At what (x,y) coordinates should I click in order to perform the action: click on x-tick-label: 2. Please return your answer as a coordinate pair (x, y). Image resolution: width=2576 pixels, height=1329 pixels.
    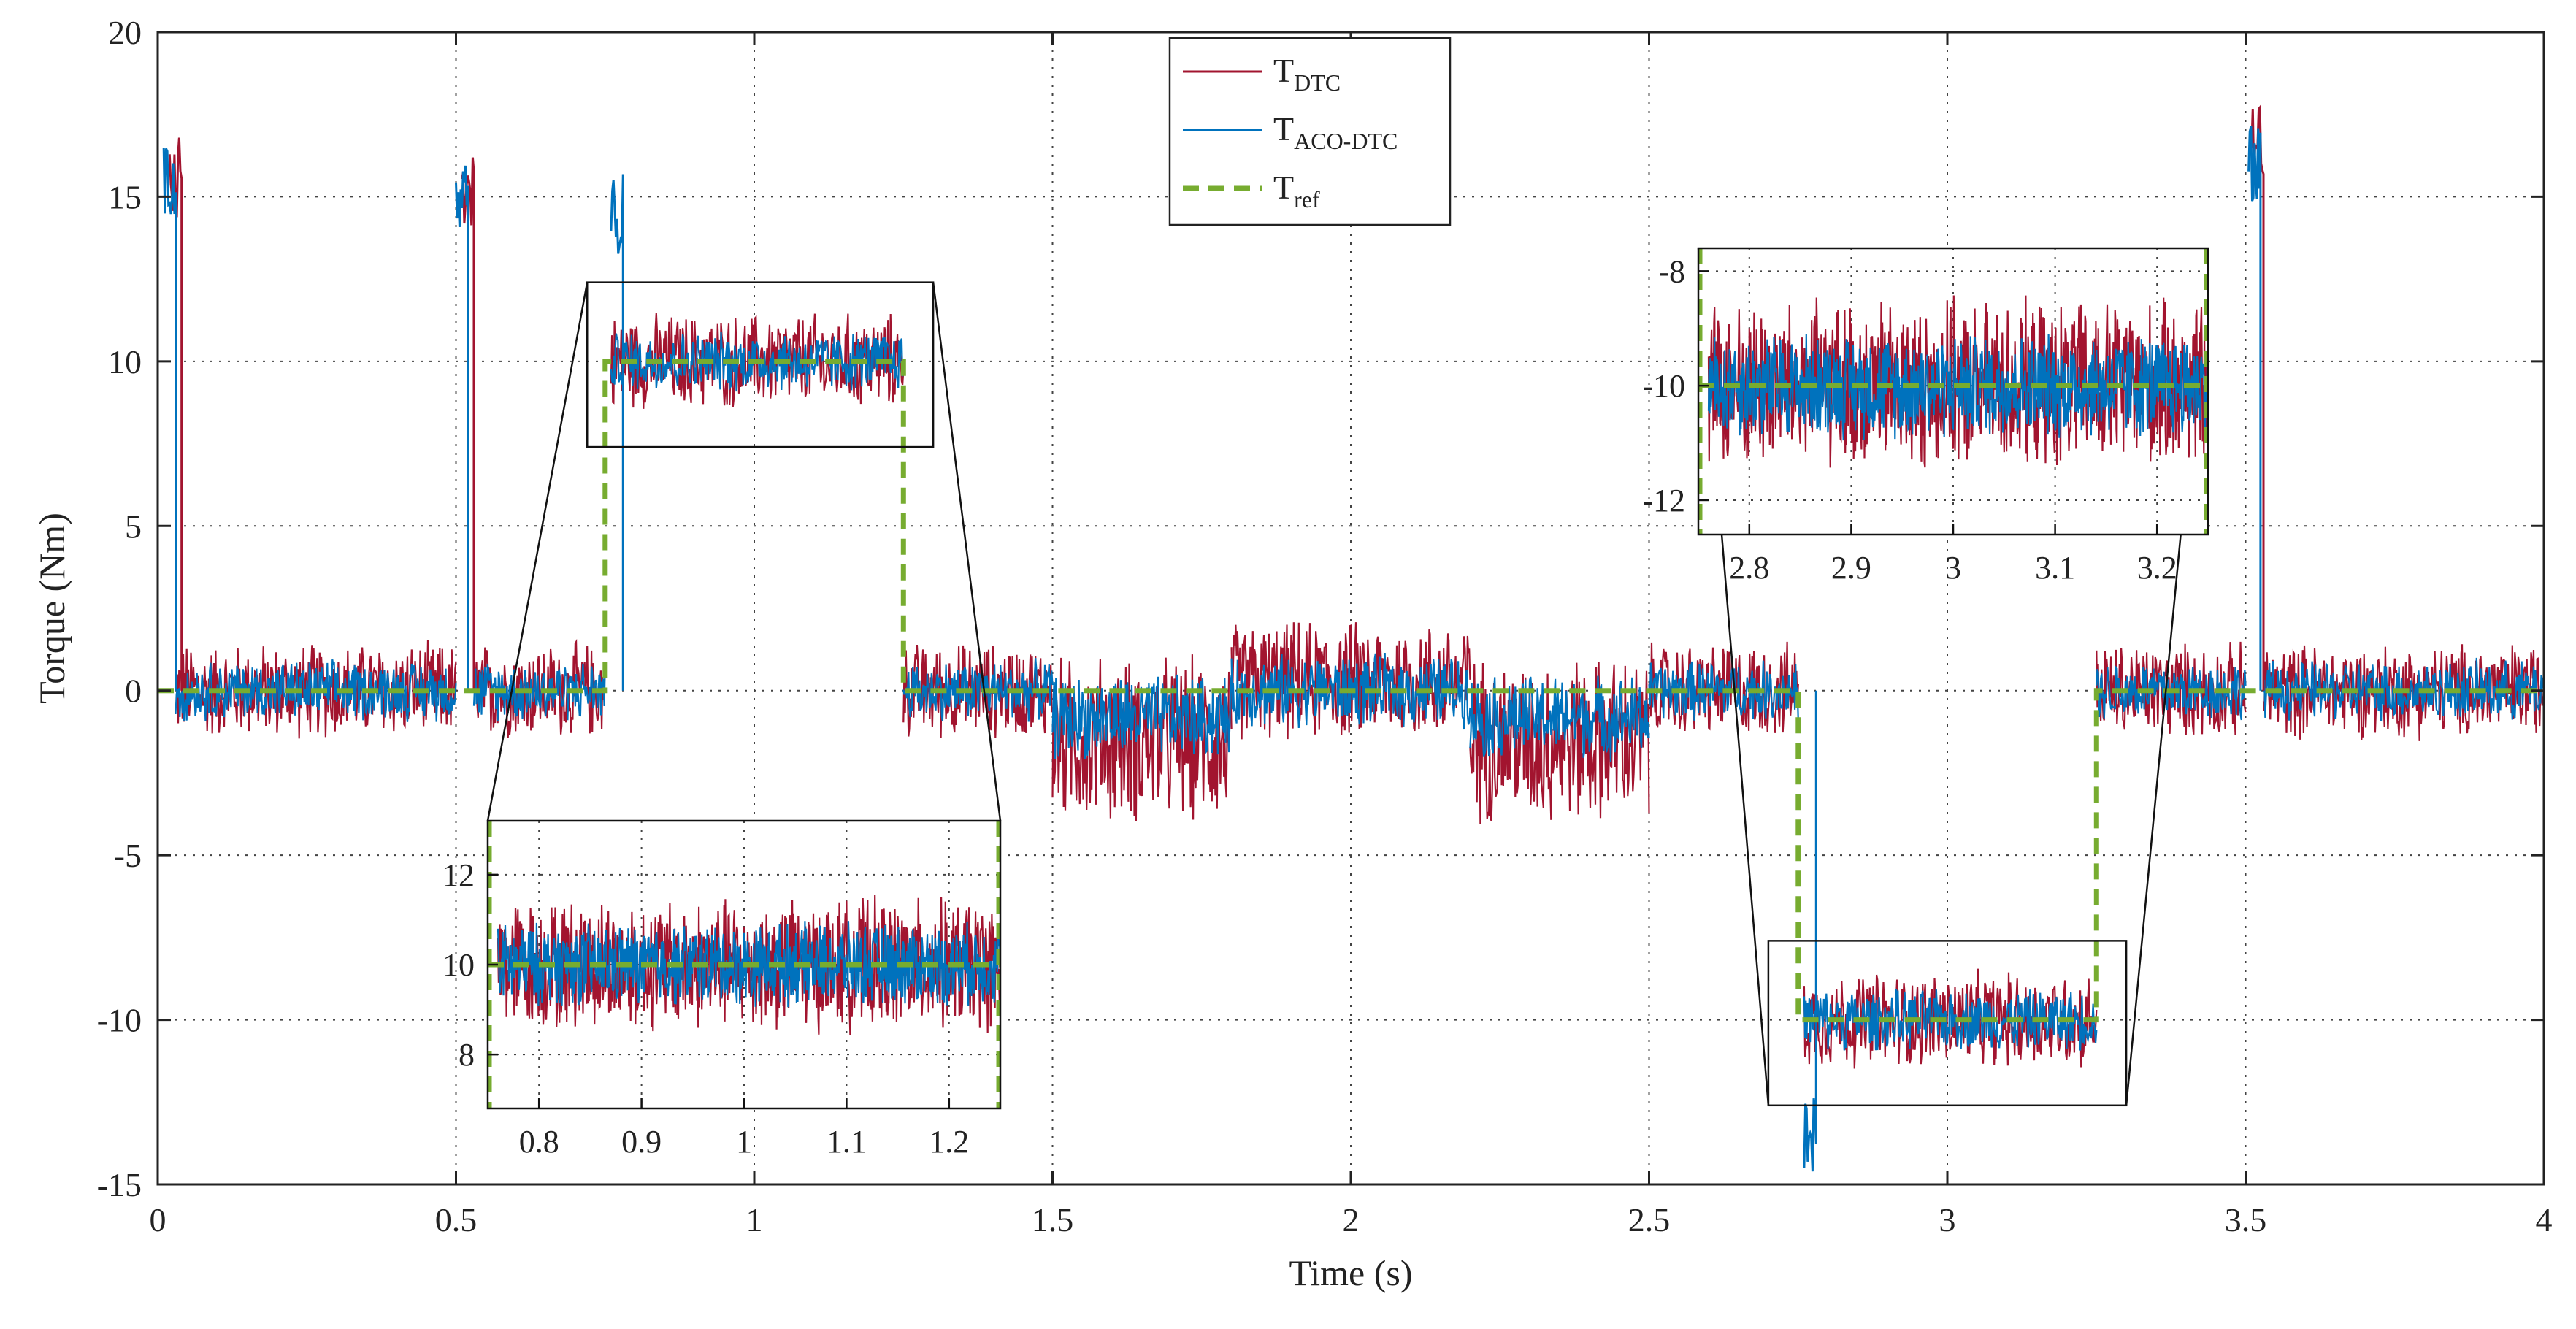
    Looking at the image, I should click on (1351, 1219).